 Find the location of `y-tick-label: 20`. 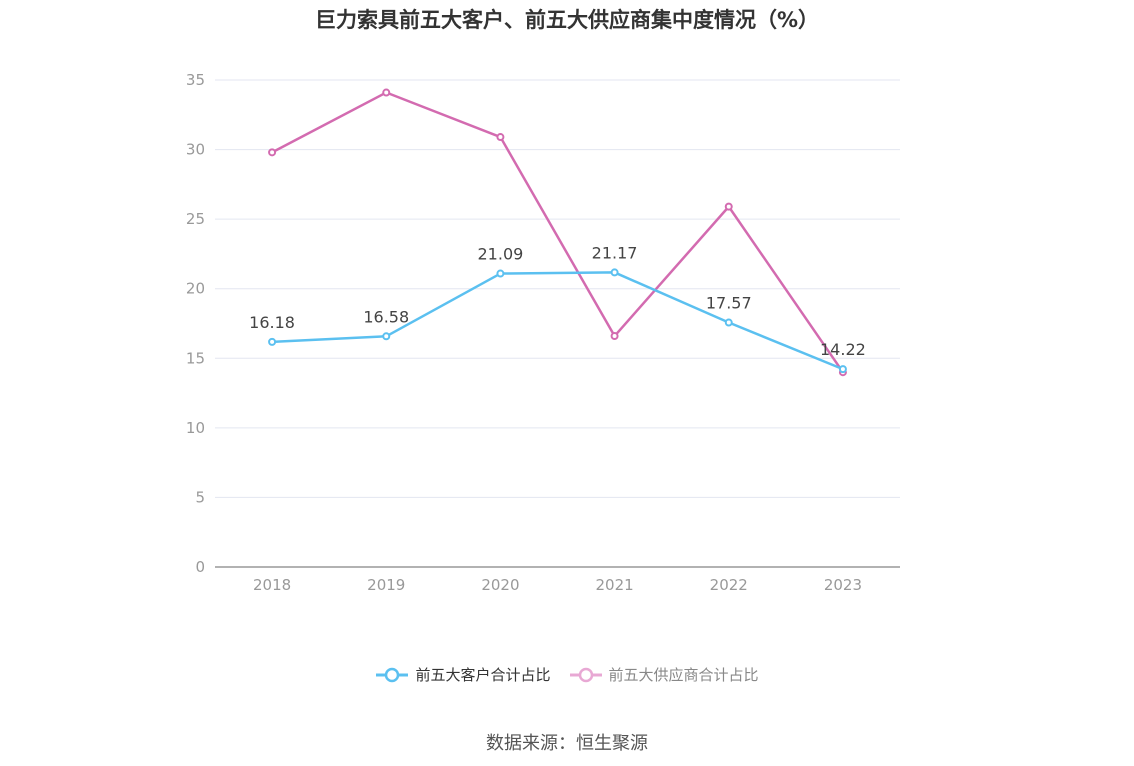

y-tick-label: 20 is located at coordinates (195, 289).